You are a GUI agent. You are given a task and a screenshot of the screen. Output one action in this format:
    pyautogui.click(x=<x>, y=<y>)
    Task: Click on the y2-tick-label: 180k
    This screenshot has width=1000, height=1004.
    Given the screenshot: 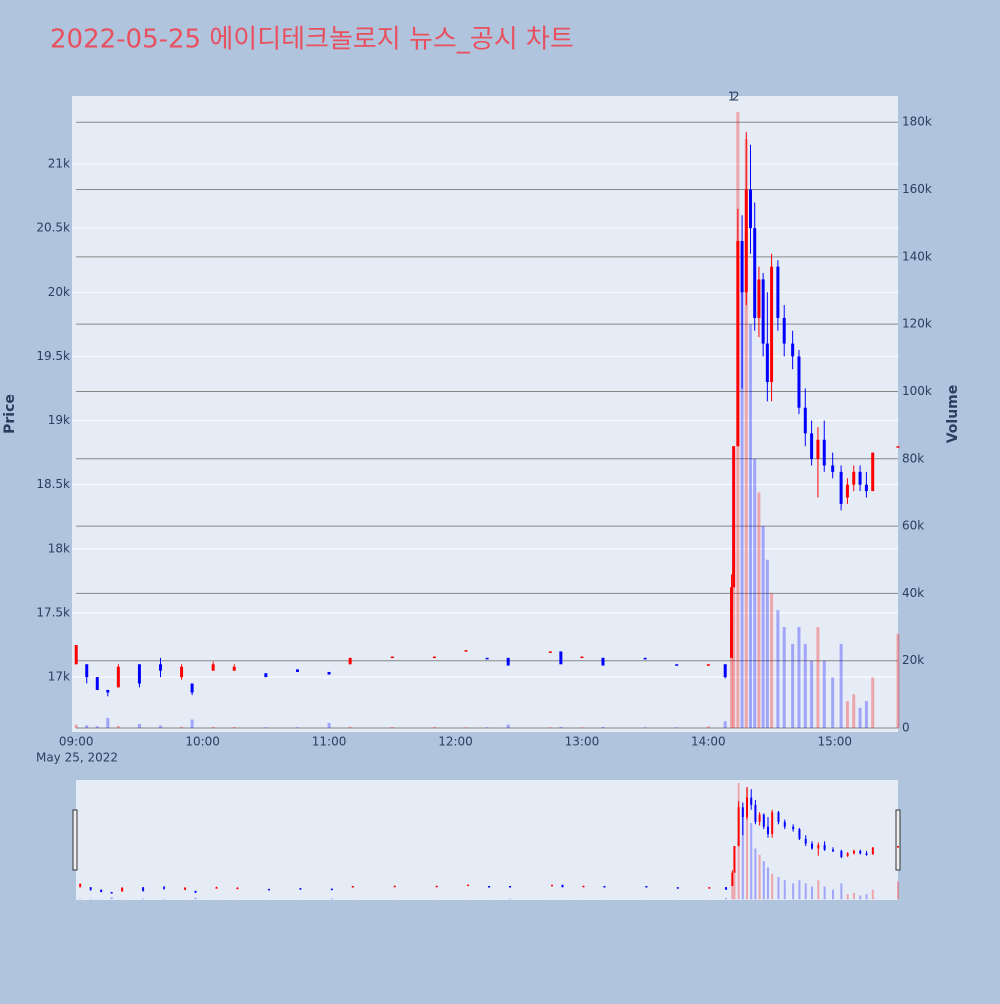 What is the action you would take?
    pyautogui.click(x=917, y=122)
    